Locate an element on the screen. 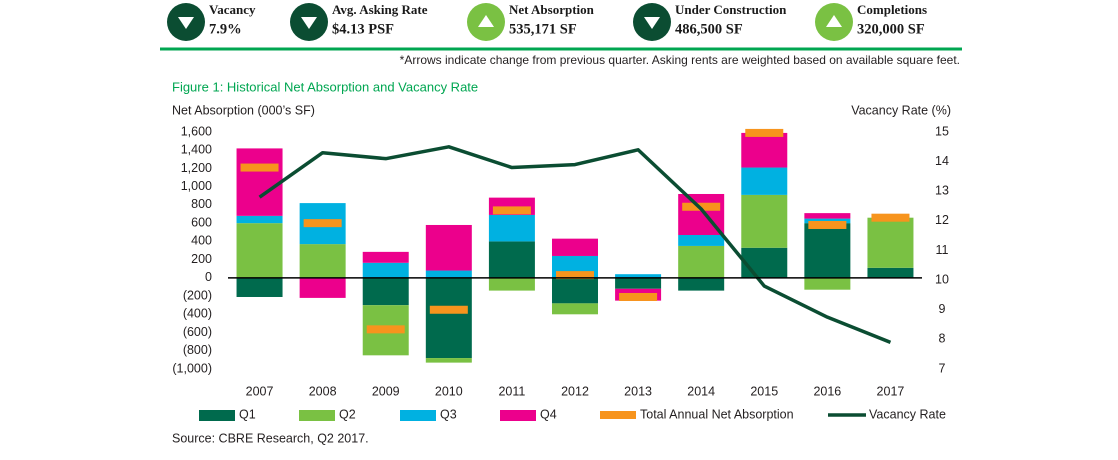  kpi-value: 320,000 SF is located at coordinates (891, 29).